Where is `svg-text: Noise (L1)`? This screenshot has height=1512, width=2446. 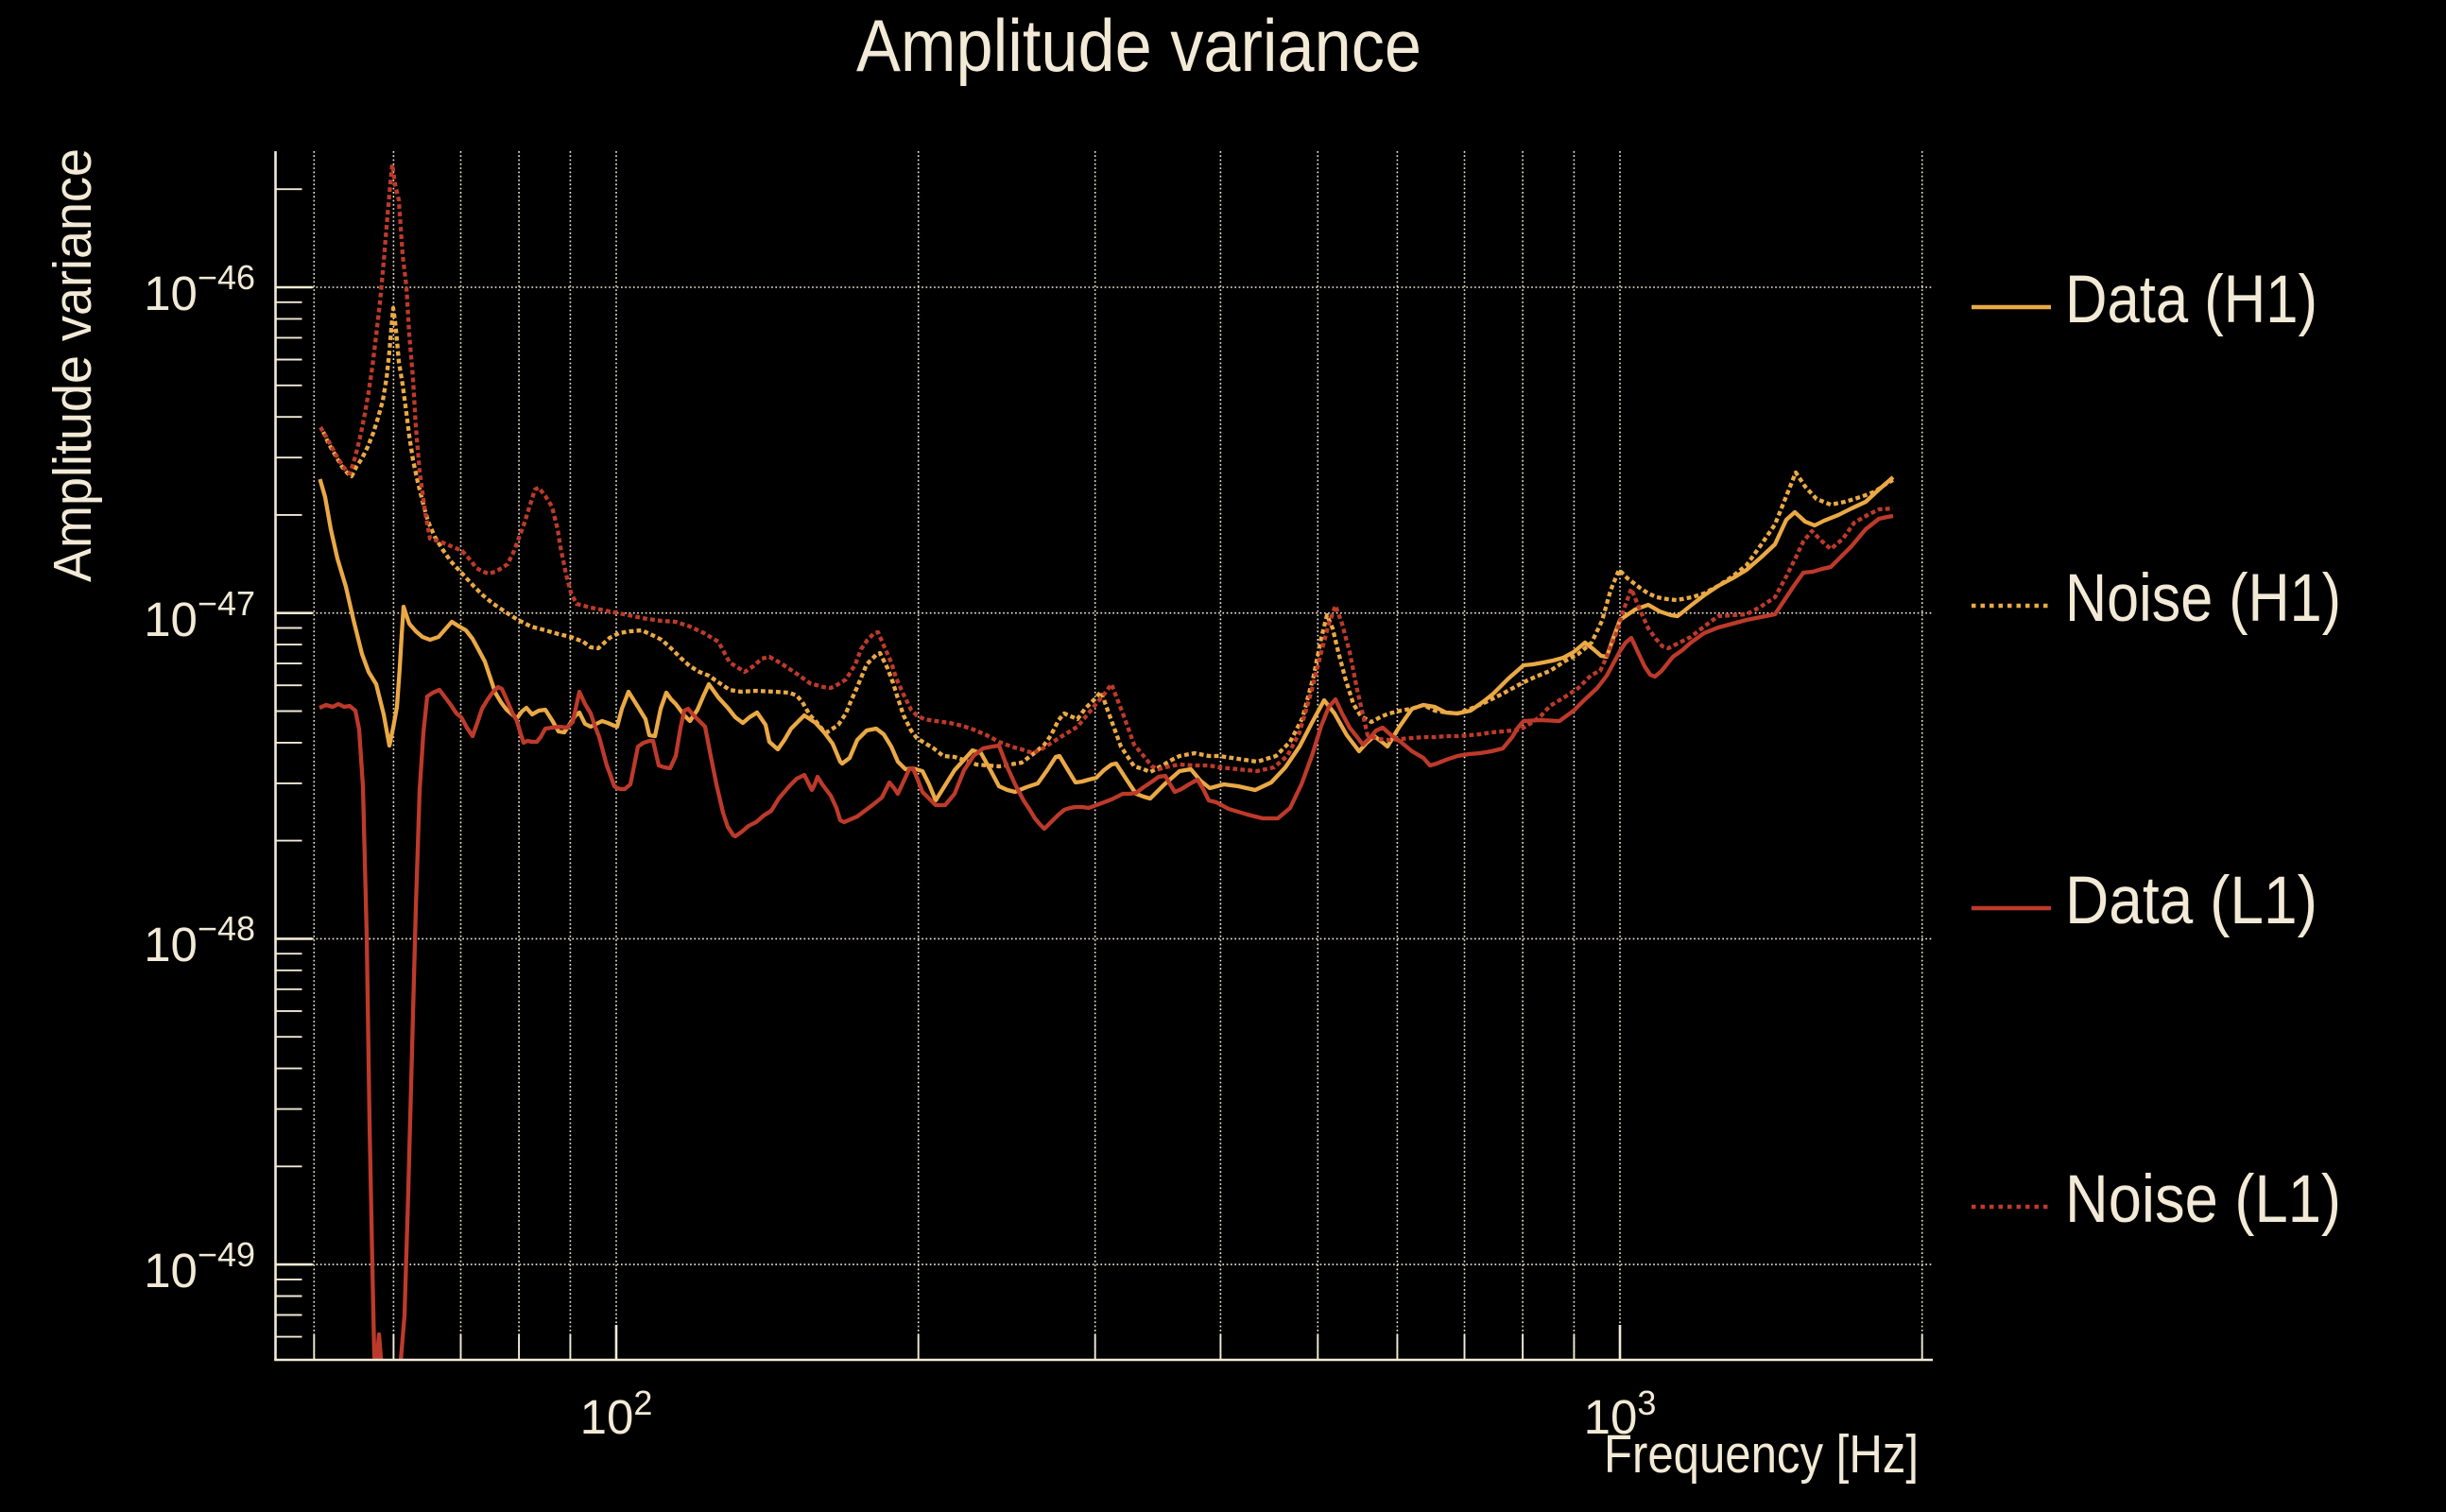 svg-text: Noise (L1) is located at coordinates (2203, 1199).